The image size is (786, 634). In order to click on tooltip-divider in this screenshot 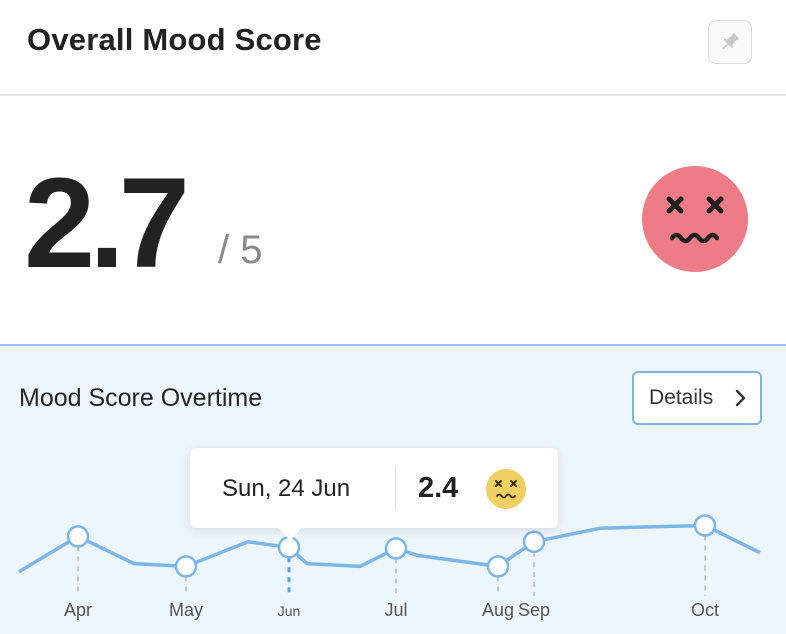, I will do `click(395, 488)`.